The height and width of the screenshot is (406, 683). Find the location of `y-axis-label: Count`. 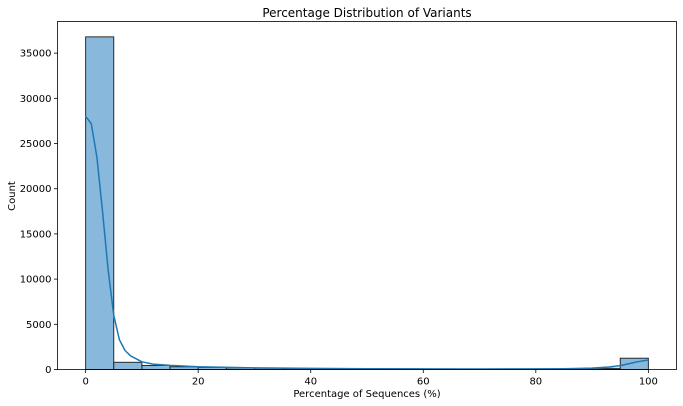

y-axis-label: Count is located at coordinates (12, 196).